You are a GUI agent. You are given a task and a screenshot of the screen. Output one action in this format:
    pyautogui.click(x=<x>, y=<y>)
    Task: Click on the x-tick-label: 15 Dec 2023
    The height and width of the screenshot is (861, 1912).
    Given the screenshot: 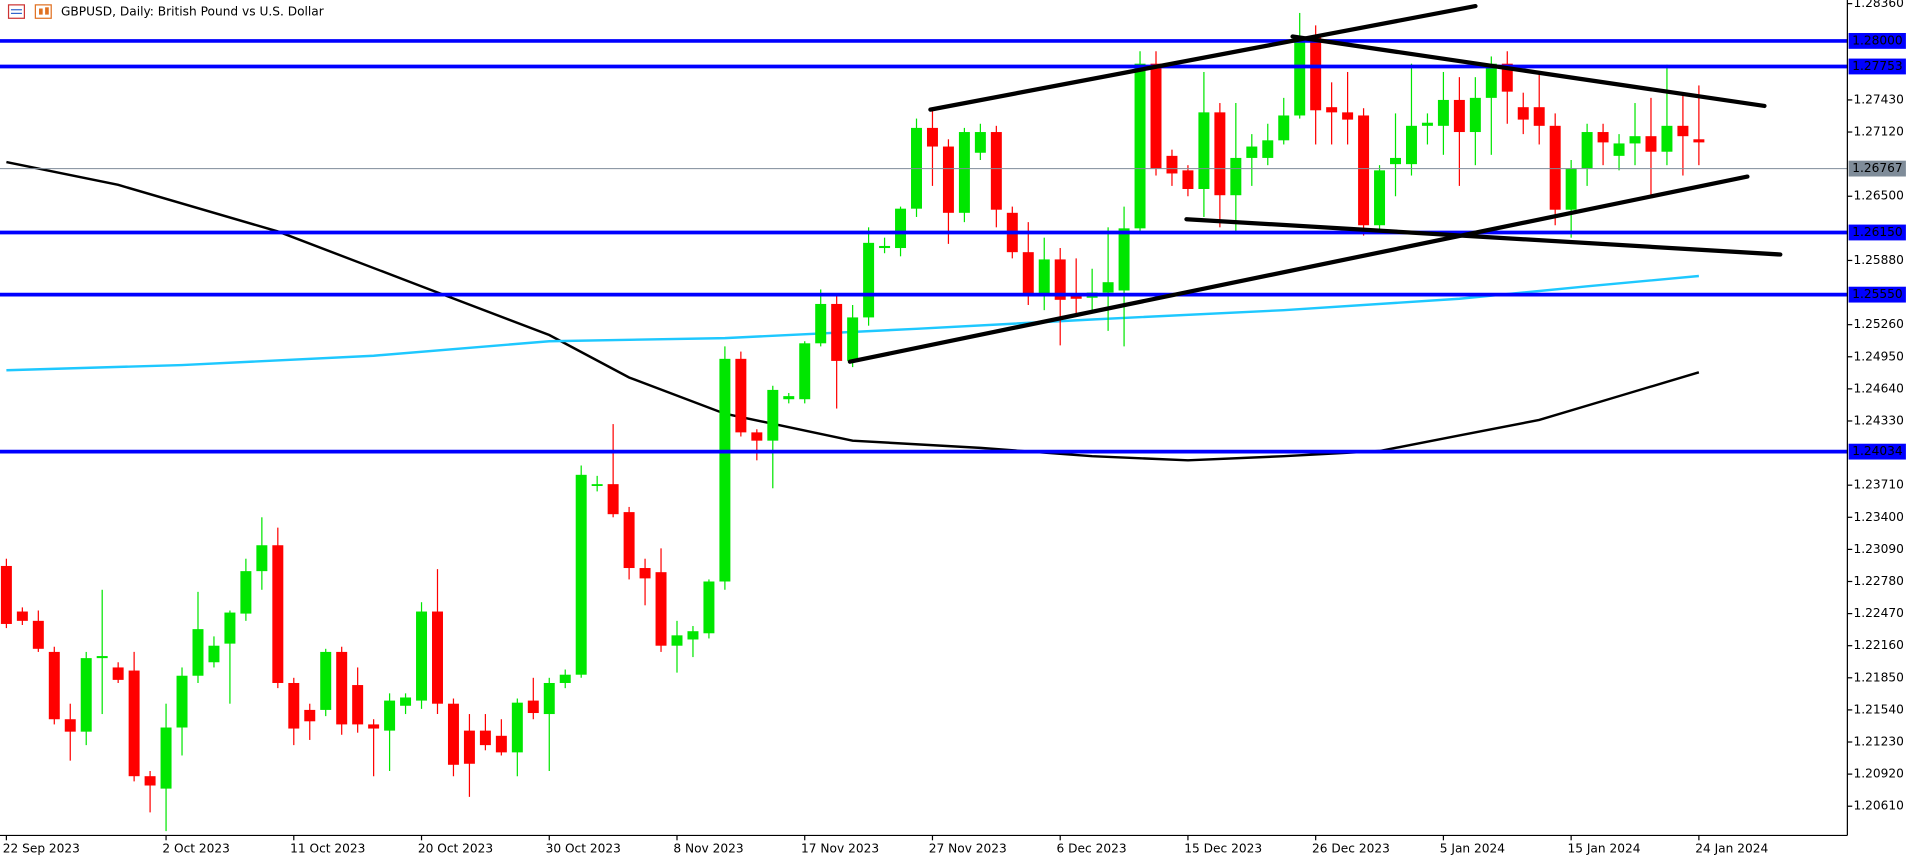 What is the action you would take?
    pyautogui.click(x=1223, y=848)
    